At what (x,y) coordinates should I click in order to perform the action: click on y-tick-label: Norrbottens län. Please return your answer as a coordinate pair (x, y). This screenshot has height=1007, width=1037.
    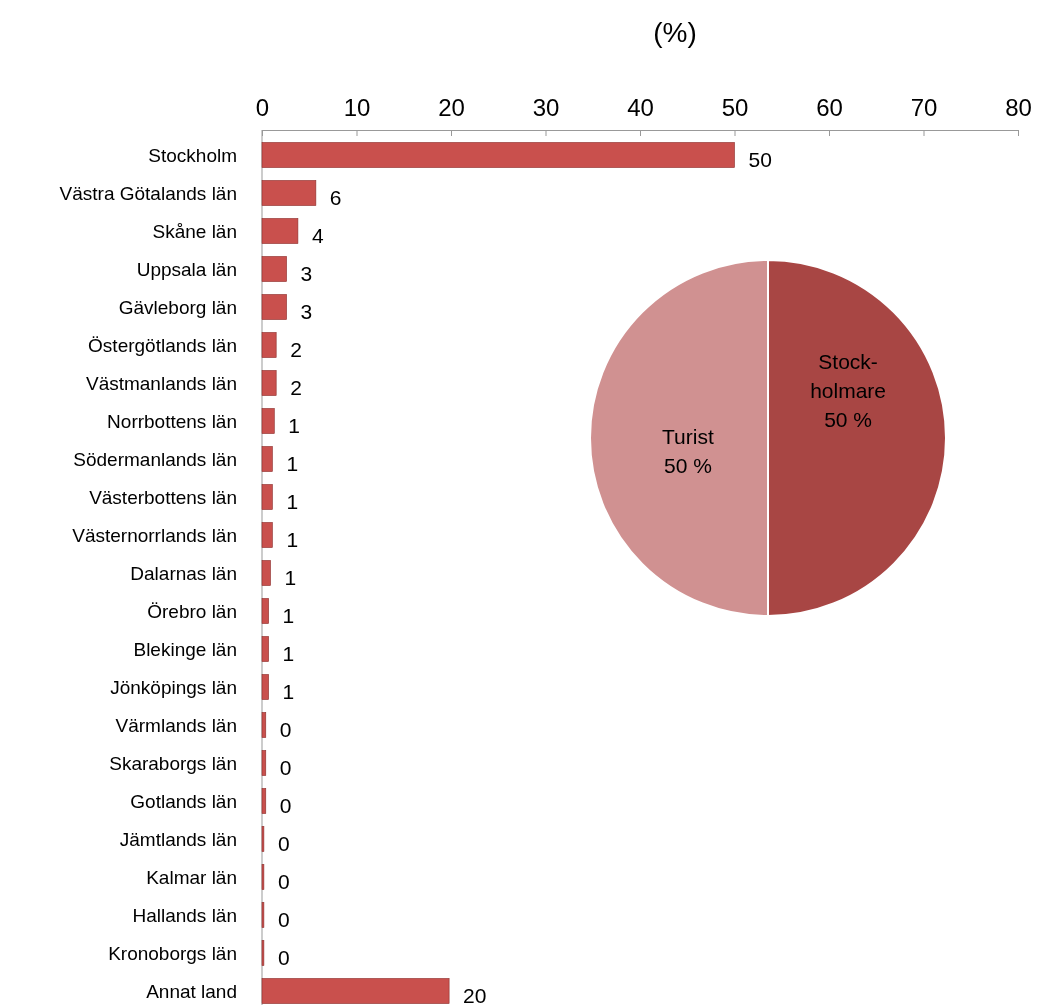
    Looking at the image, I should click on (172, 421).